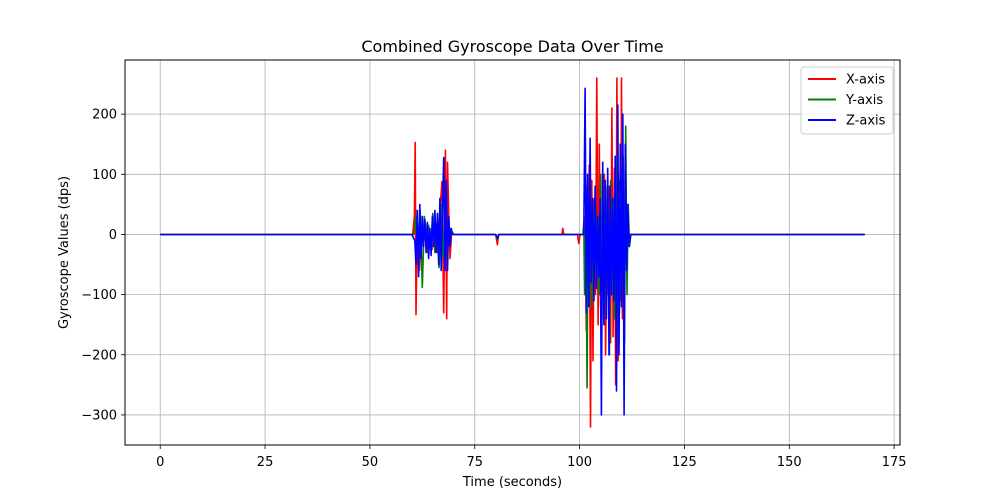 This screenshot has height=504, width=1000. Describe the element at coordinates (99, 415) in the screenshot. I see `y-tick-label: −300` at that location.